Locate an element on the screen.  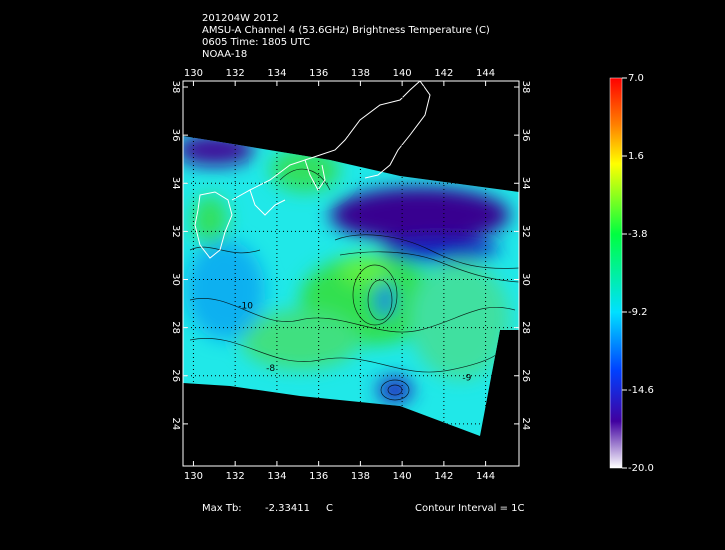
title-line: NOAA-18 is located at coordinates (224, 54).